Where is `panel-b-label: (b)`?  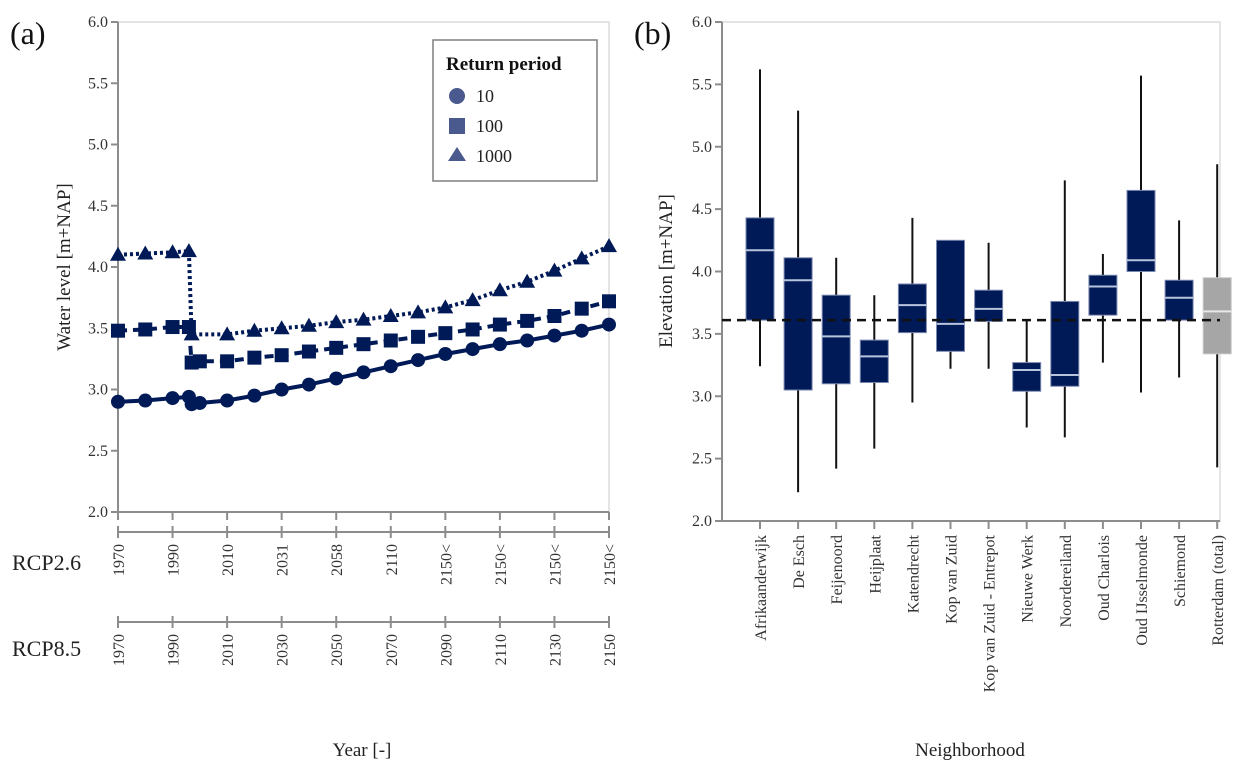
panel-b-label: (b) is located at coordinates (652, 33).